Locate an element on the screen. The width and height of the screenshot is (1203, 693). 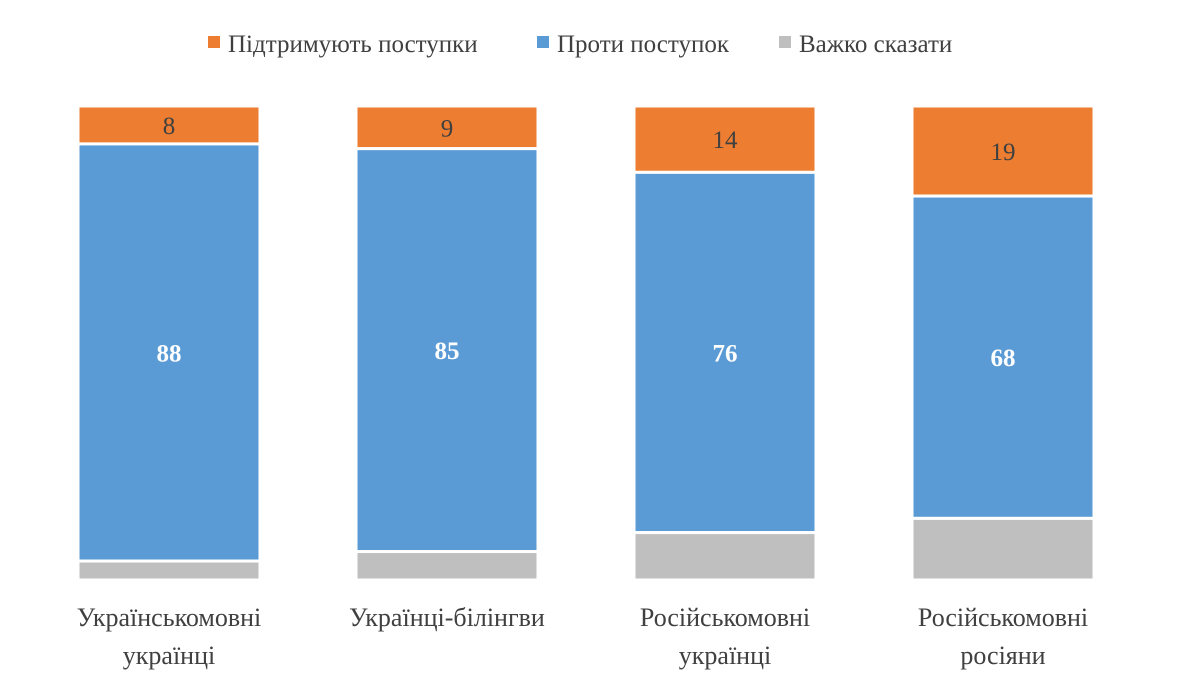
category-label: росіяни is located at coordinates (1002, 655).